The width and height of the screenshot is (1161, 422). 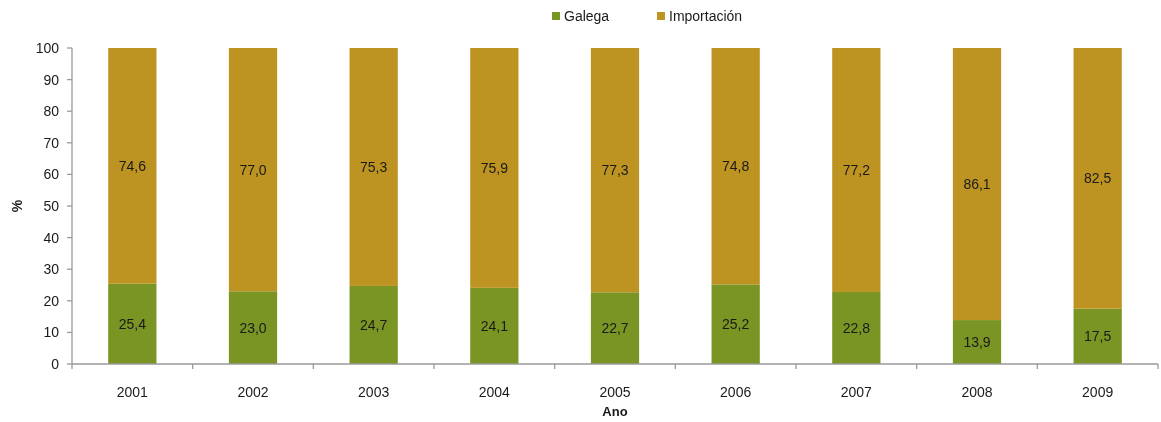 I want to click on y-tick-label: 10, so click(x=51, y=332).